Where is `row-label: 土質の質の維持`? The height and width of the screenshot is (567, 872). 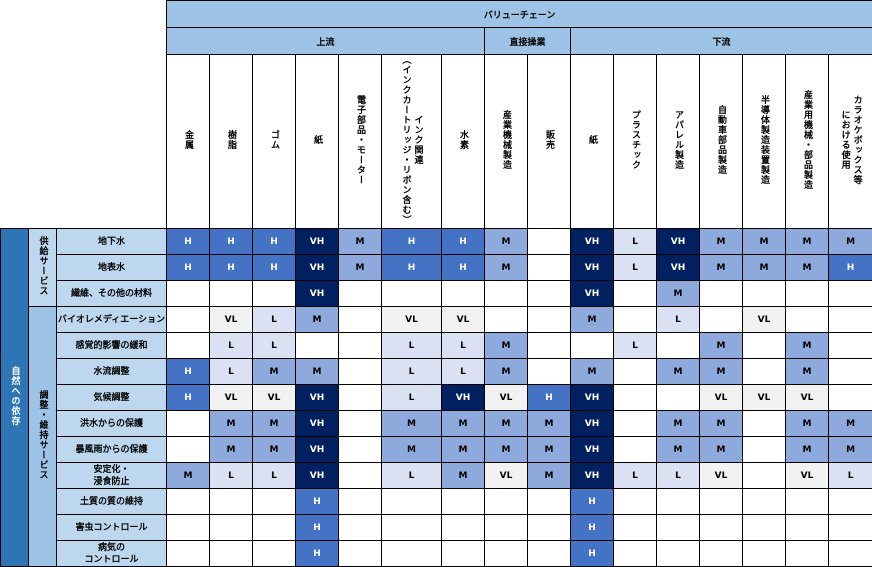
row-label: 土質の質の維持 is located at coordinates (112, 502).